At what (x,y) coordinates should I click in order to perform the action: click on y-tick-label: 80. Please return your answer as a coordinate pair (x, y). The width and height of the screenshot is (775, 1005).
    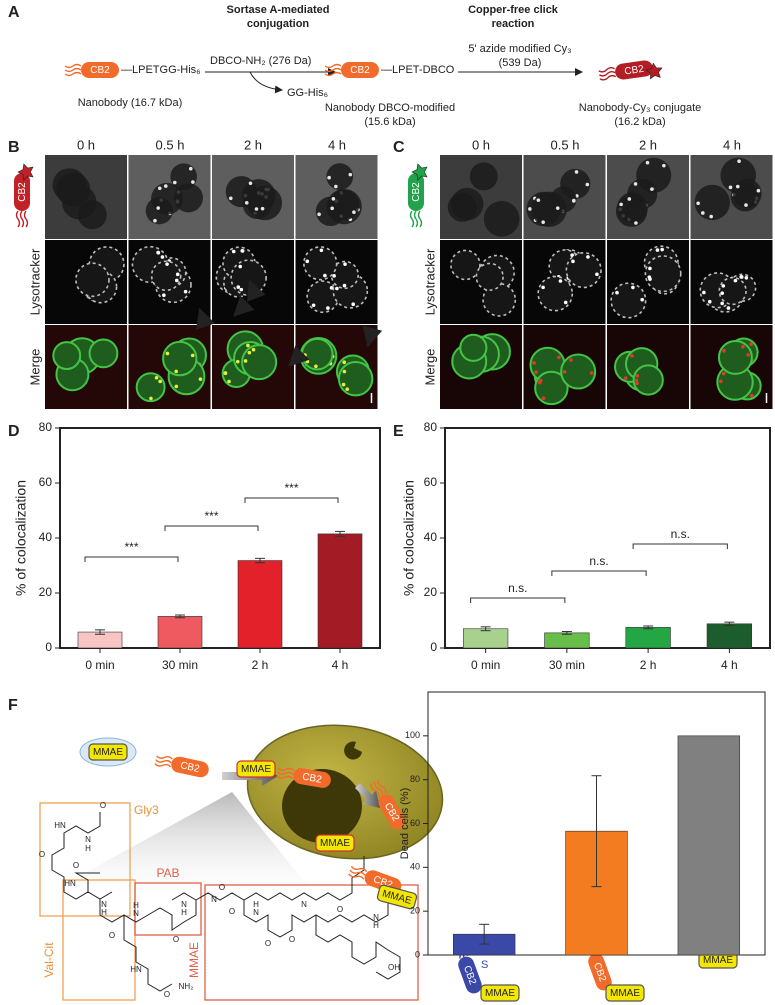
    Looking at the image, I should click on (431, 427).